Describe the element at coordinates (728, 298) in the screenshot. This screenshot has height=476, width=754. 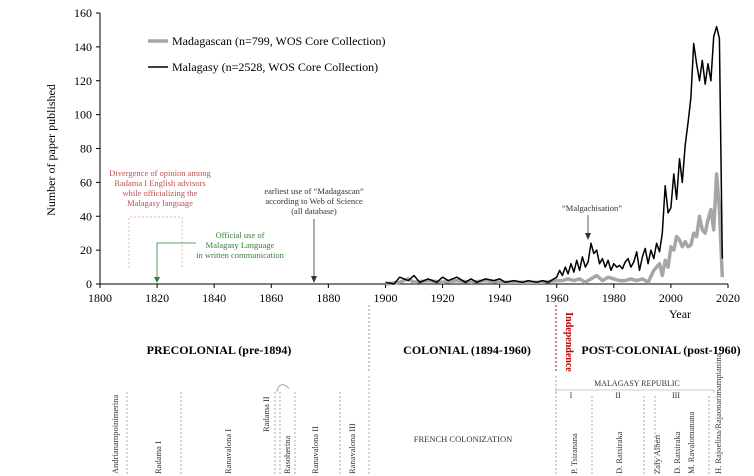
I see `x-tick-label: 2020` at that location.